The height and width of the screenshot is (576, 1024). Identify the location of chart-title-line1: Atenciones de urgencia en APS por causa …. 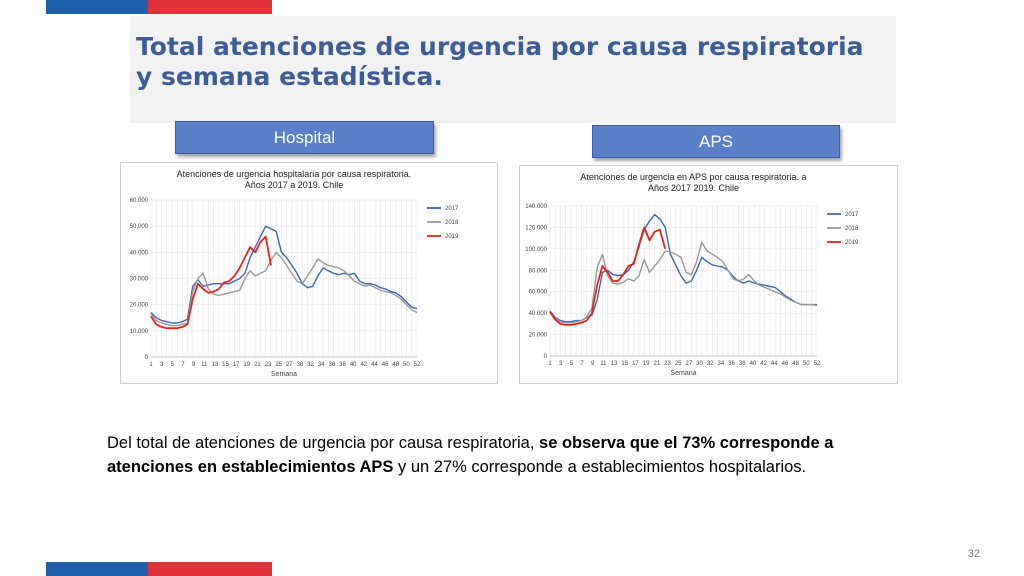
(693, 177).